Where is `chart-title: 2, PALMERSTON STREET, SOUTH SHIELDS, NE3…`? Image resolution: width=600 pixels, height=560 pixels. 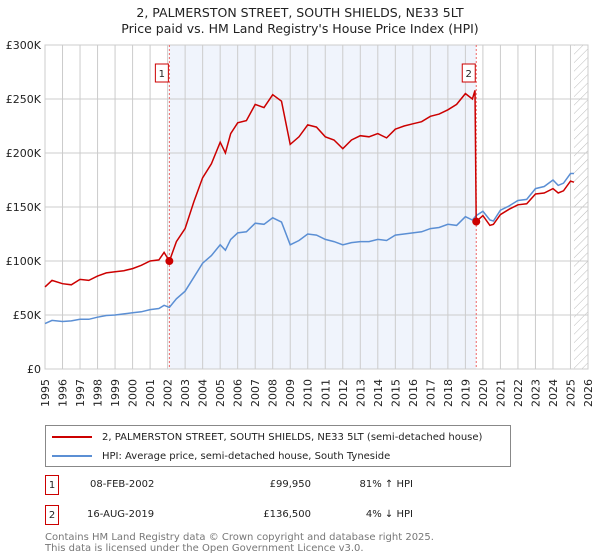 chart-title: 2, PALMERSTON STREET, SOUTH SHIELDS, NE3… is located at coordinates (300, 12).